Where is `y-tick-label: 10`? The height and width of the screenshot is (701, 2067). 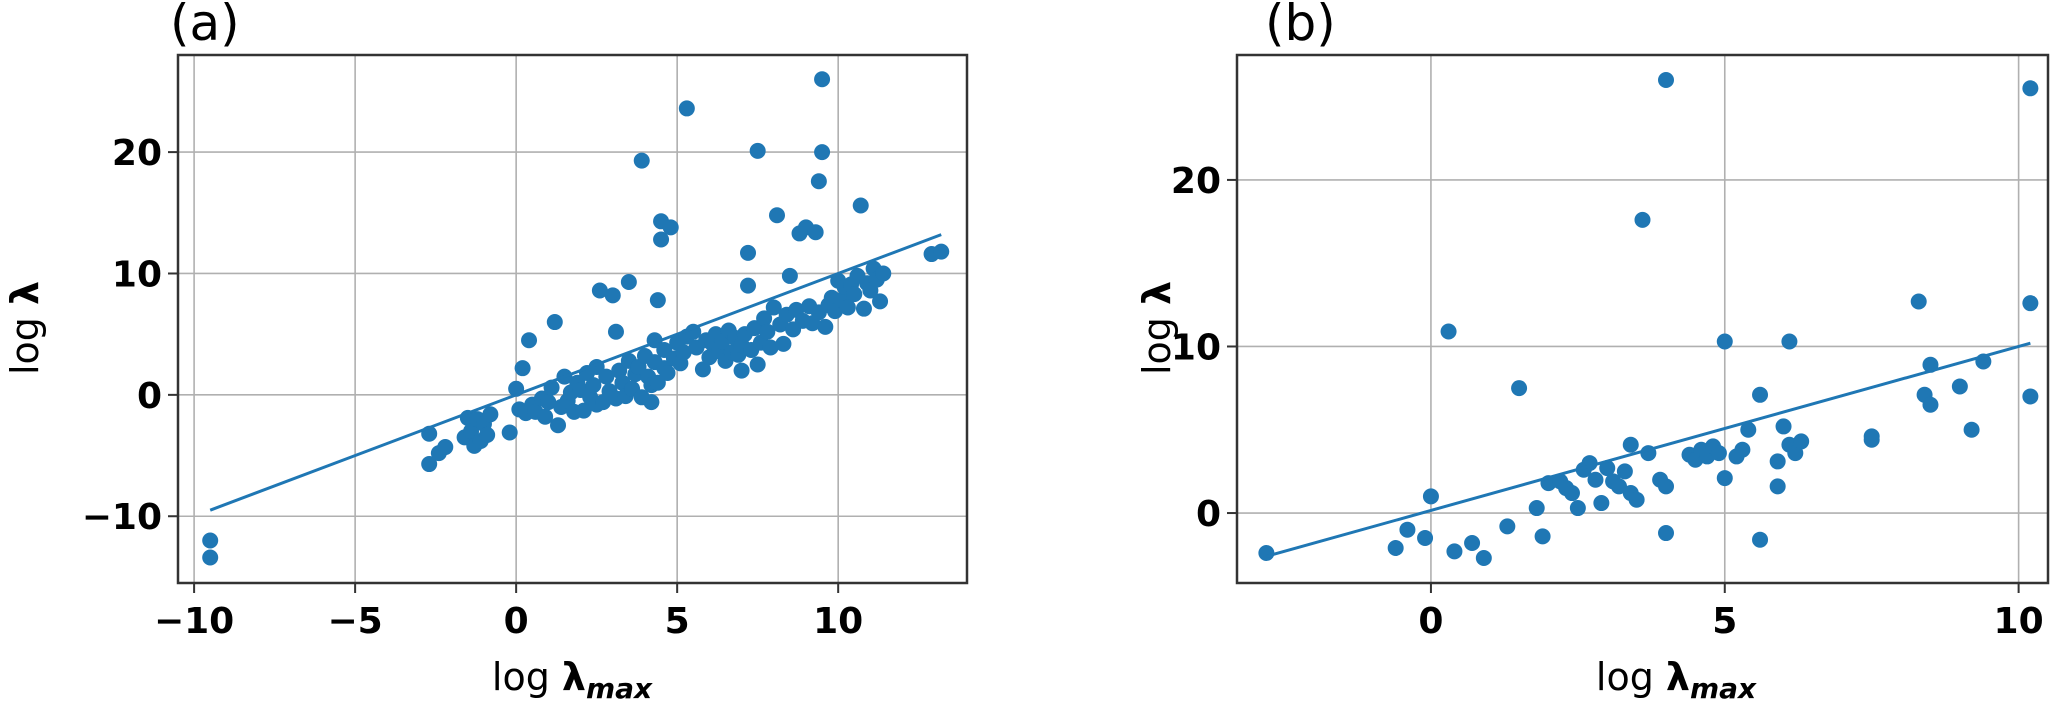 y-tick-label: 10 is located at coordinates (137, 274).